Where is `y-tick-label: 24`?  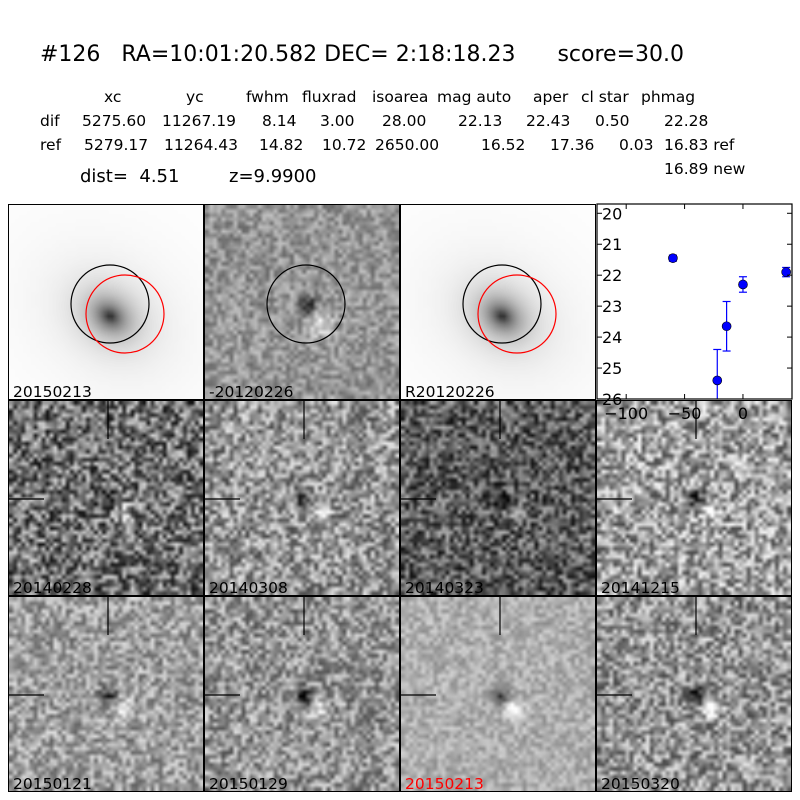
y-tick-label: 24 is located at coordinates (612, 337).